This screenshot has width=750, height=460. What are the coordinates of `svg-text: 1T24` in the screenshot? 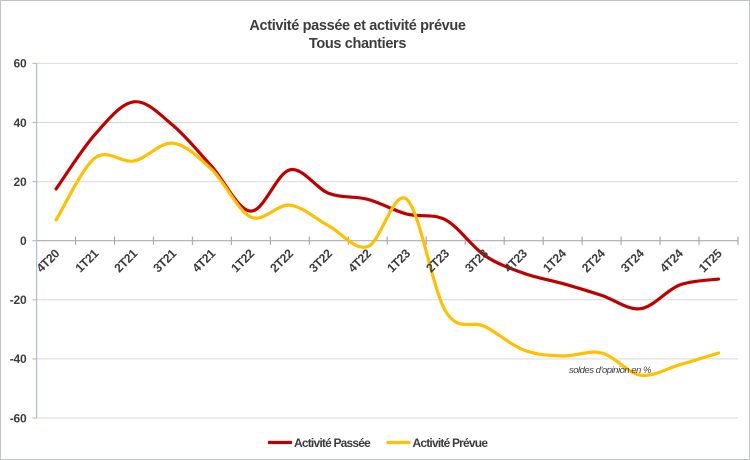 It's located at (554, 260).